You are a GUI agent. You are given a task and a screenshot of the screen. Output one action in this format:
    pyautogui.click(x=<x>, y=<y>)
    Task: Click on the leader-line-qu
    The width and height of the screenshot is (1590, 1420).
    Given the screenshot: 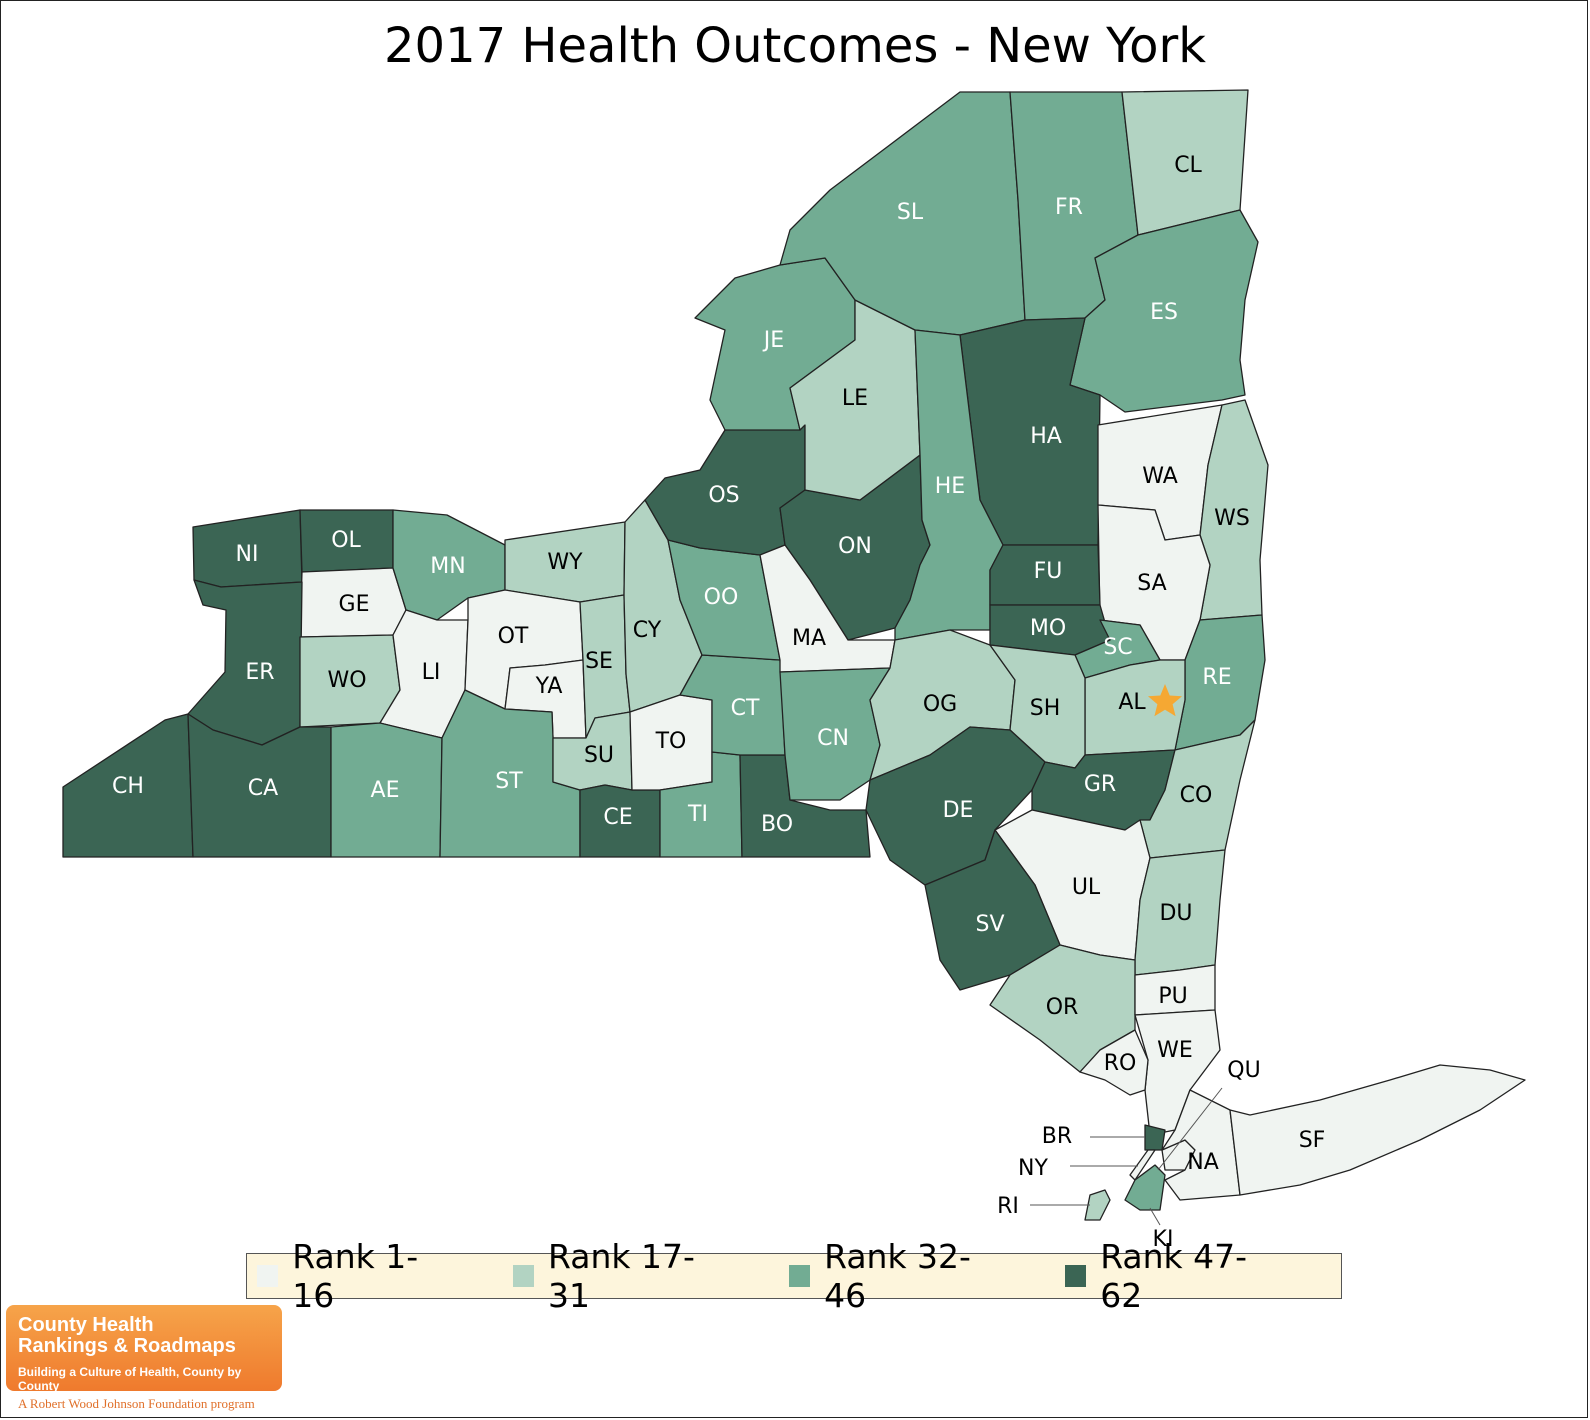 What is the action you would take?
    pyautogui.click(x=1190, y=1129)
    